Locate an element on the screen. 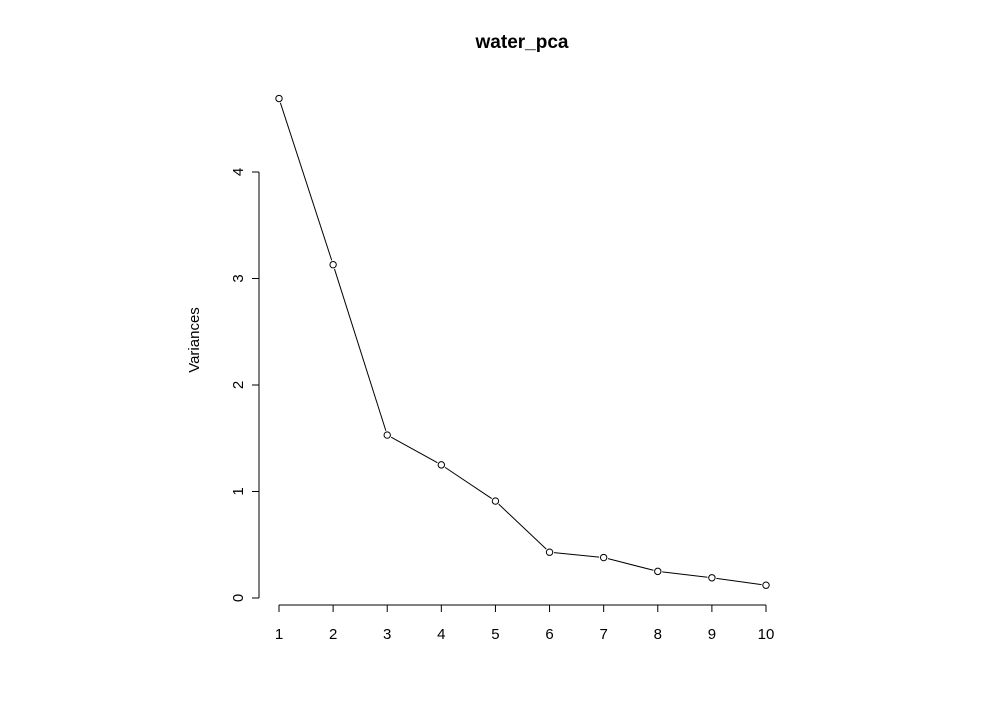 This screenshot has width=1007, height=703. y-tick-label: 3 is located at coordinates (238, 278).